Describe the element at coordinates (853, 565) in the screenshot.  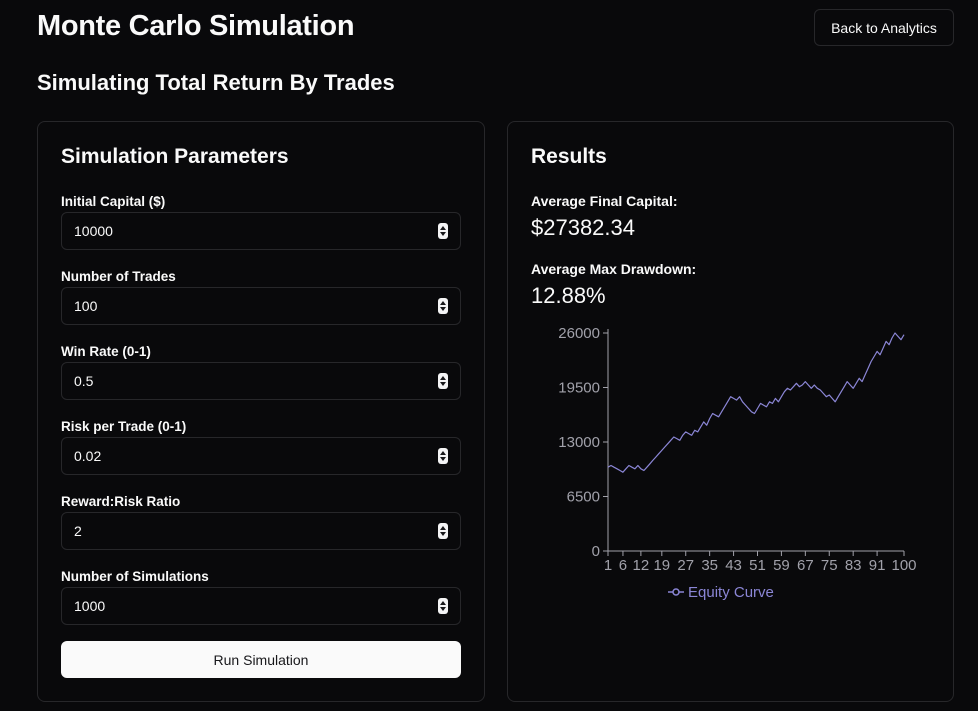
I see `x-tick-label: 83` at that location.